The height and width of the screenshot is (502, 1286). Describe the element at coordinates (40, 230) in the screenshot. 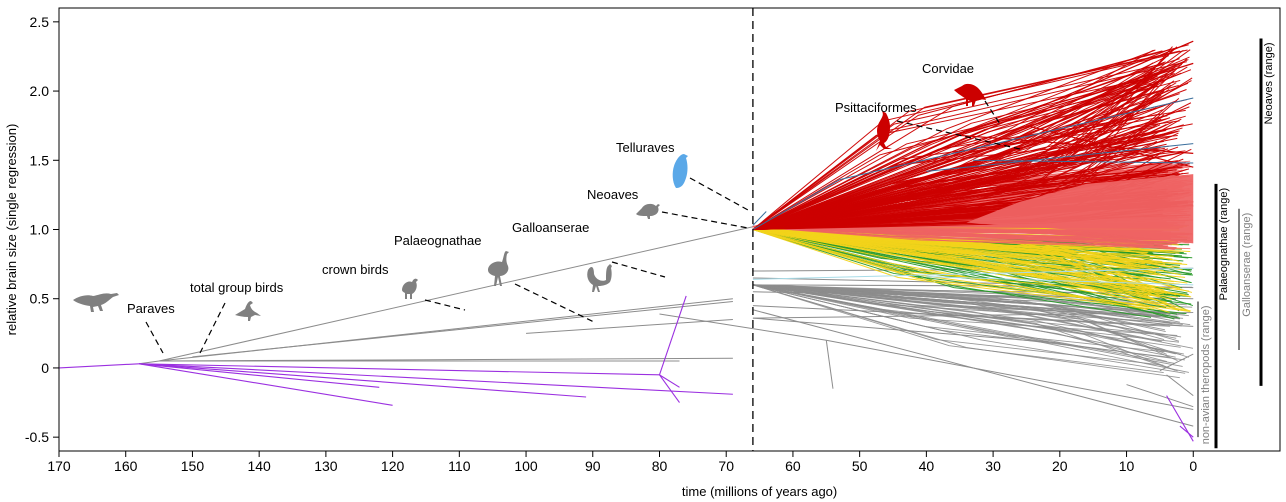

I see `y-tick-label: 1.0` at that location.